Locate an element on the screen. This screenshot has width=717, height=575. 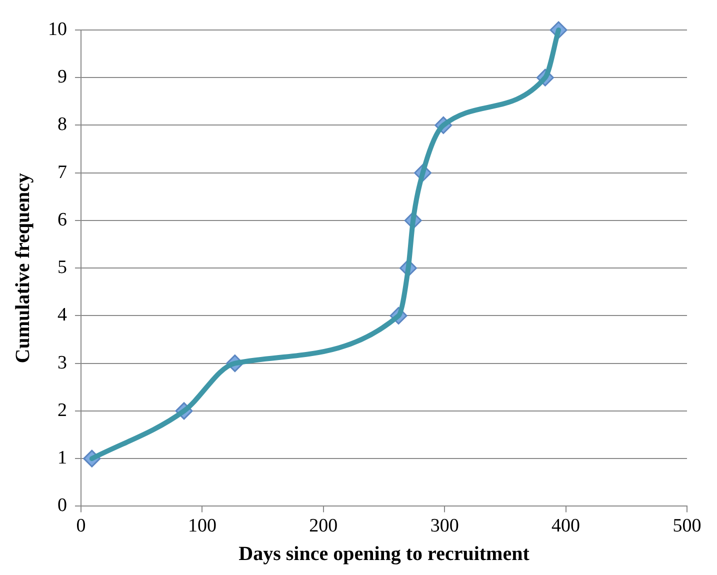
y-tick-label: 3 is located at coordinates (62, 363).